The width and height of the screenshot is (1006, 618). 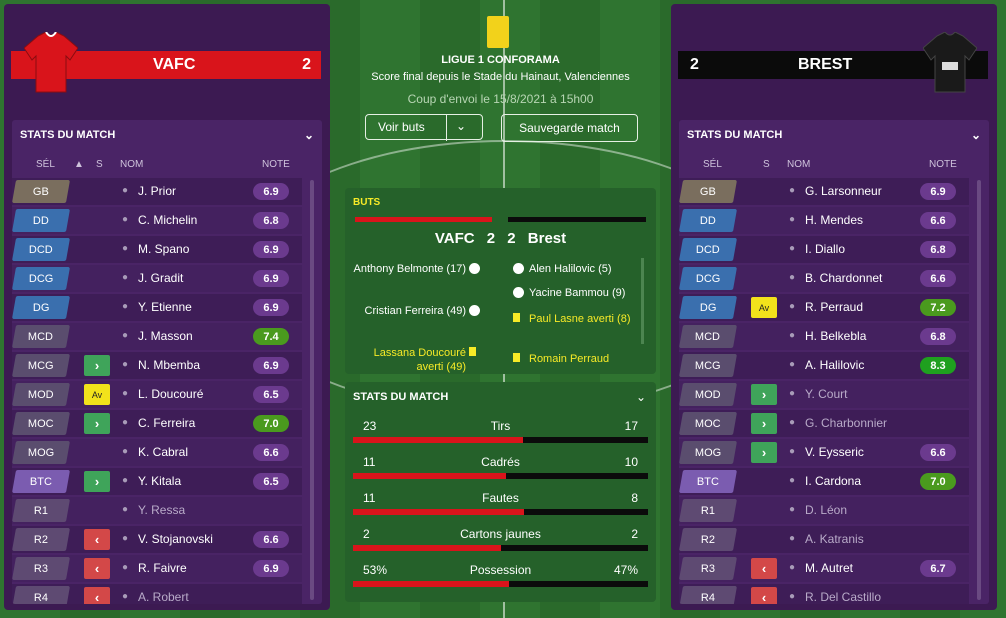 I want to click on player-name: L. Doucouré, so click(x=171, y=394).